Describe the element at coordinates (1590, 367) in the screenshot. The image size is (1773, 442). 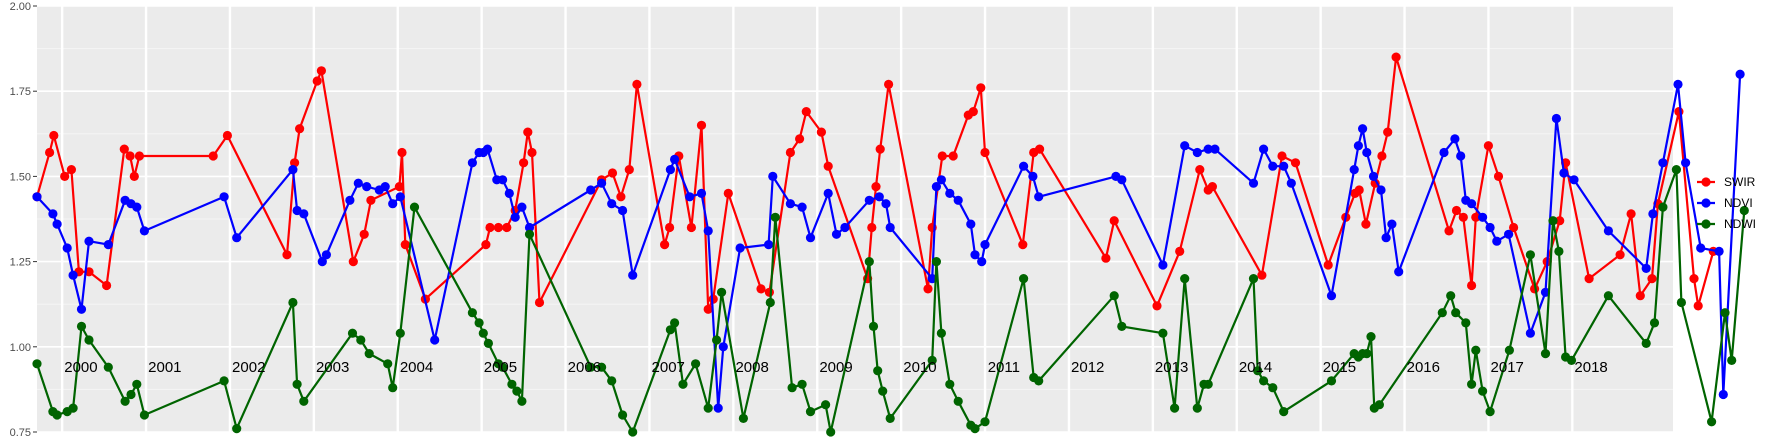
I see `year-label: 2018` at that location.